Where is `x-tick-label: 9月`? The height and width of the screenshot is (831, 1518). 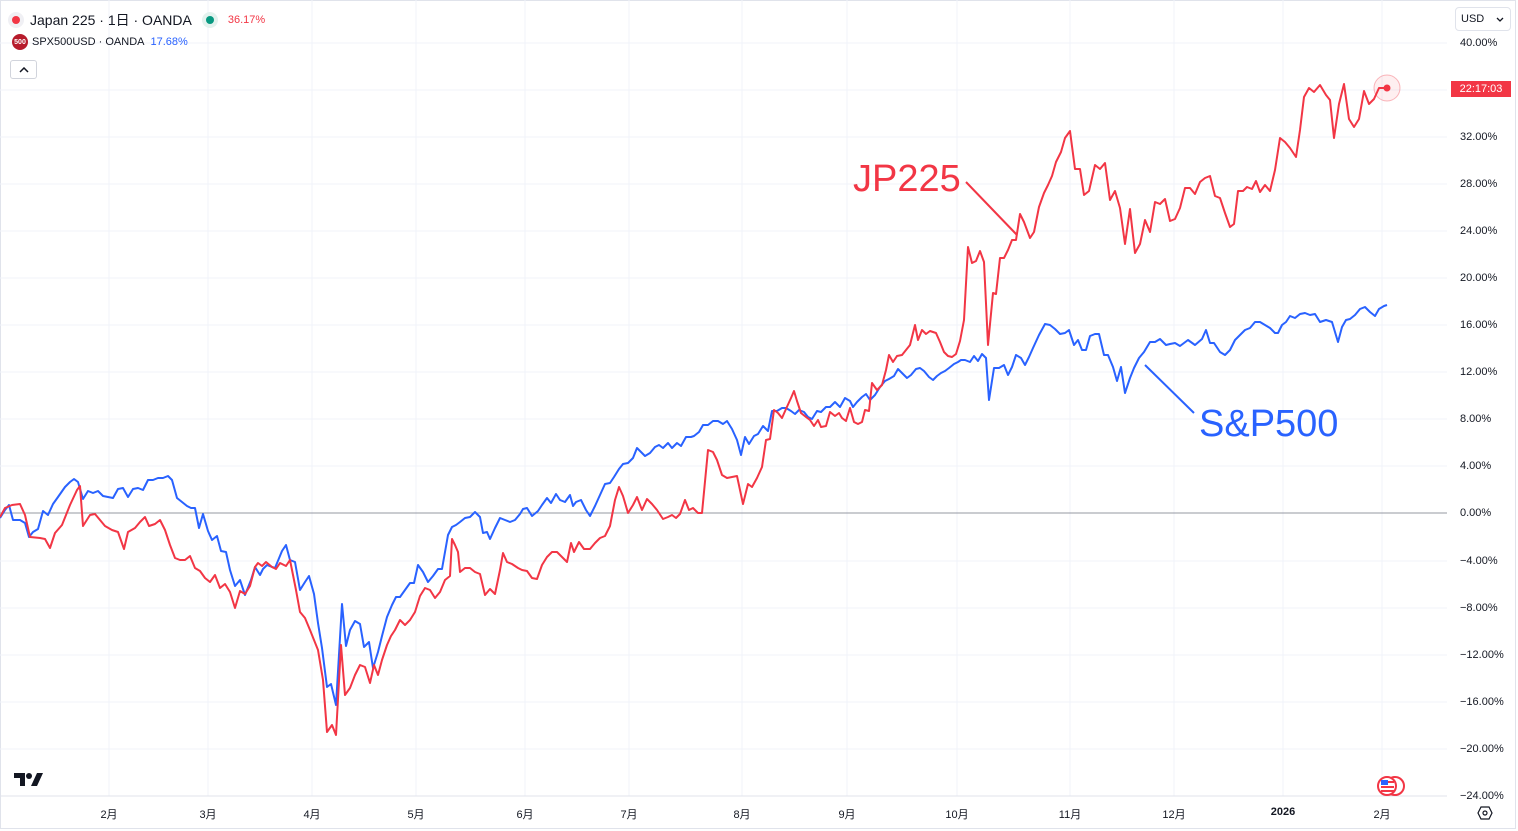
x-tick-label: 9月 is located at coordinates (847, 815).